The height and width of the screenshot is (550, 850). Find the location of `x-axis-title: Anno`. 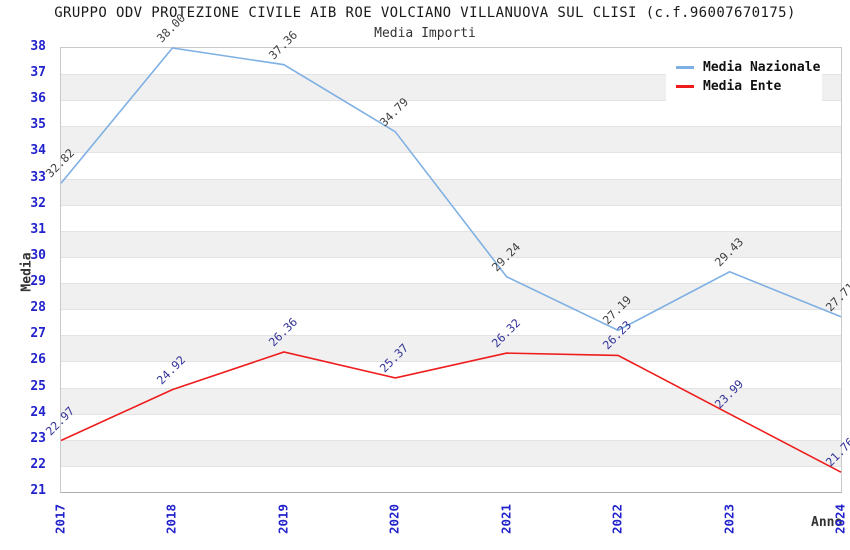

x-axis-title: Anno is located at coordinates (827, 522).